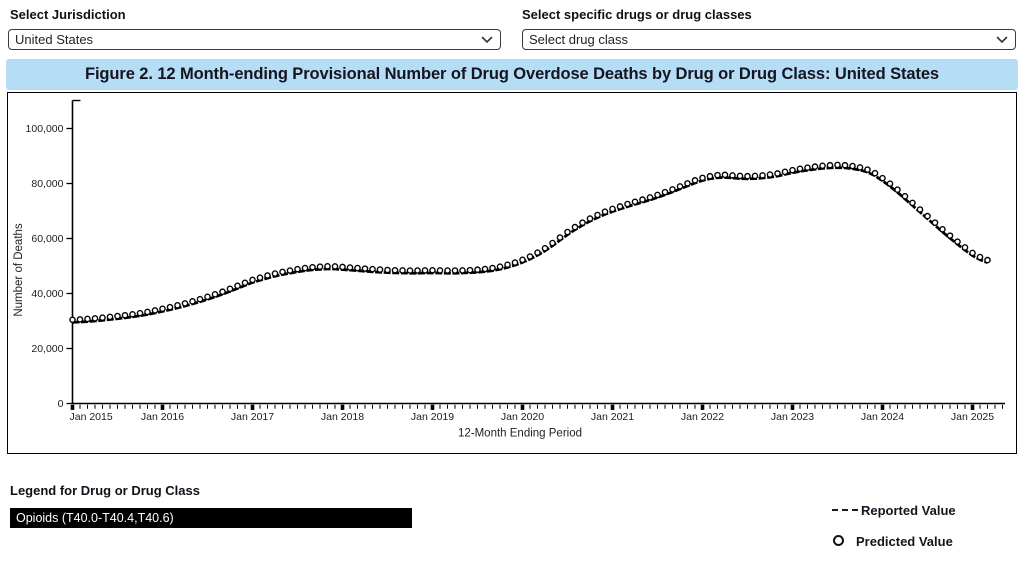 The image size is (1024, 567). I want to click on reported-value-dash-icon, so click(845, 510).